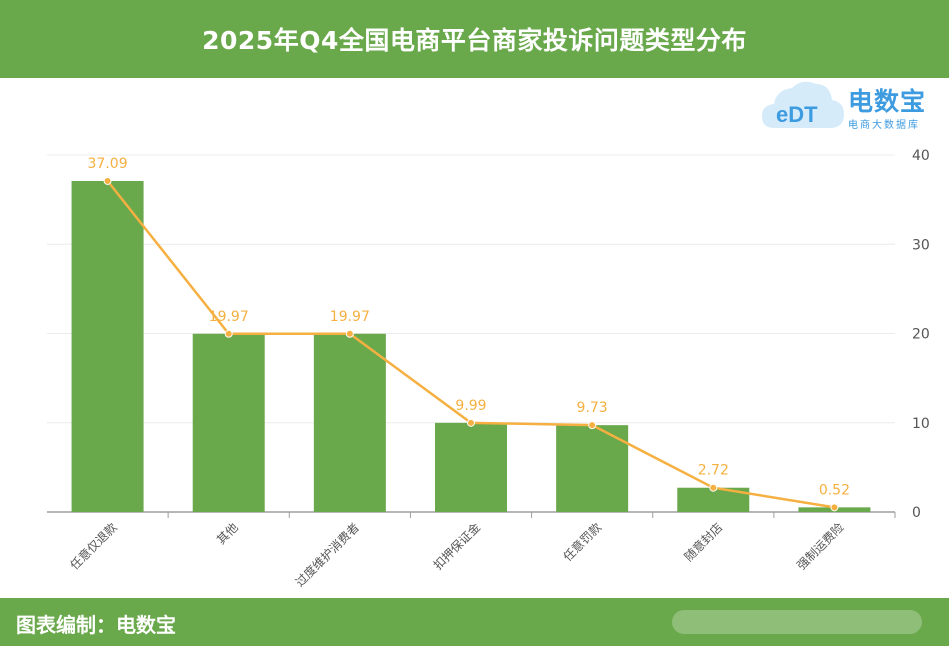  Describe the element at coordinates (227, 533) in the screenshot. I see `x-tick-label: 其他` at that location.